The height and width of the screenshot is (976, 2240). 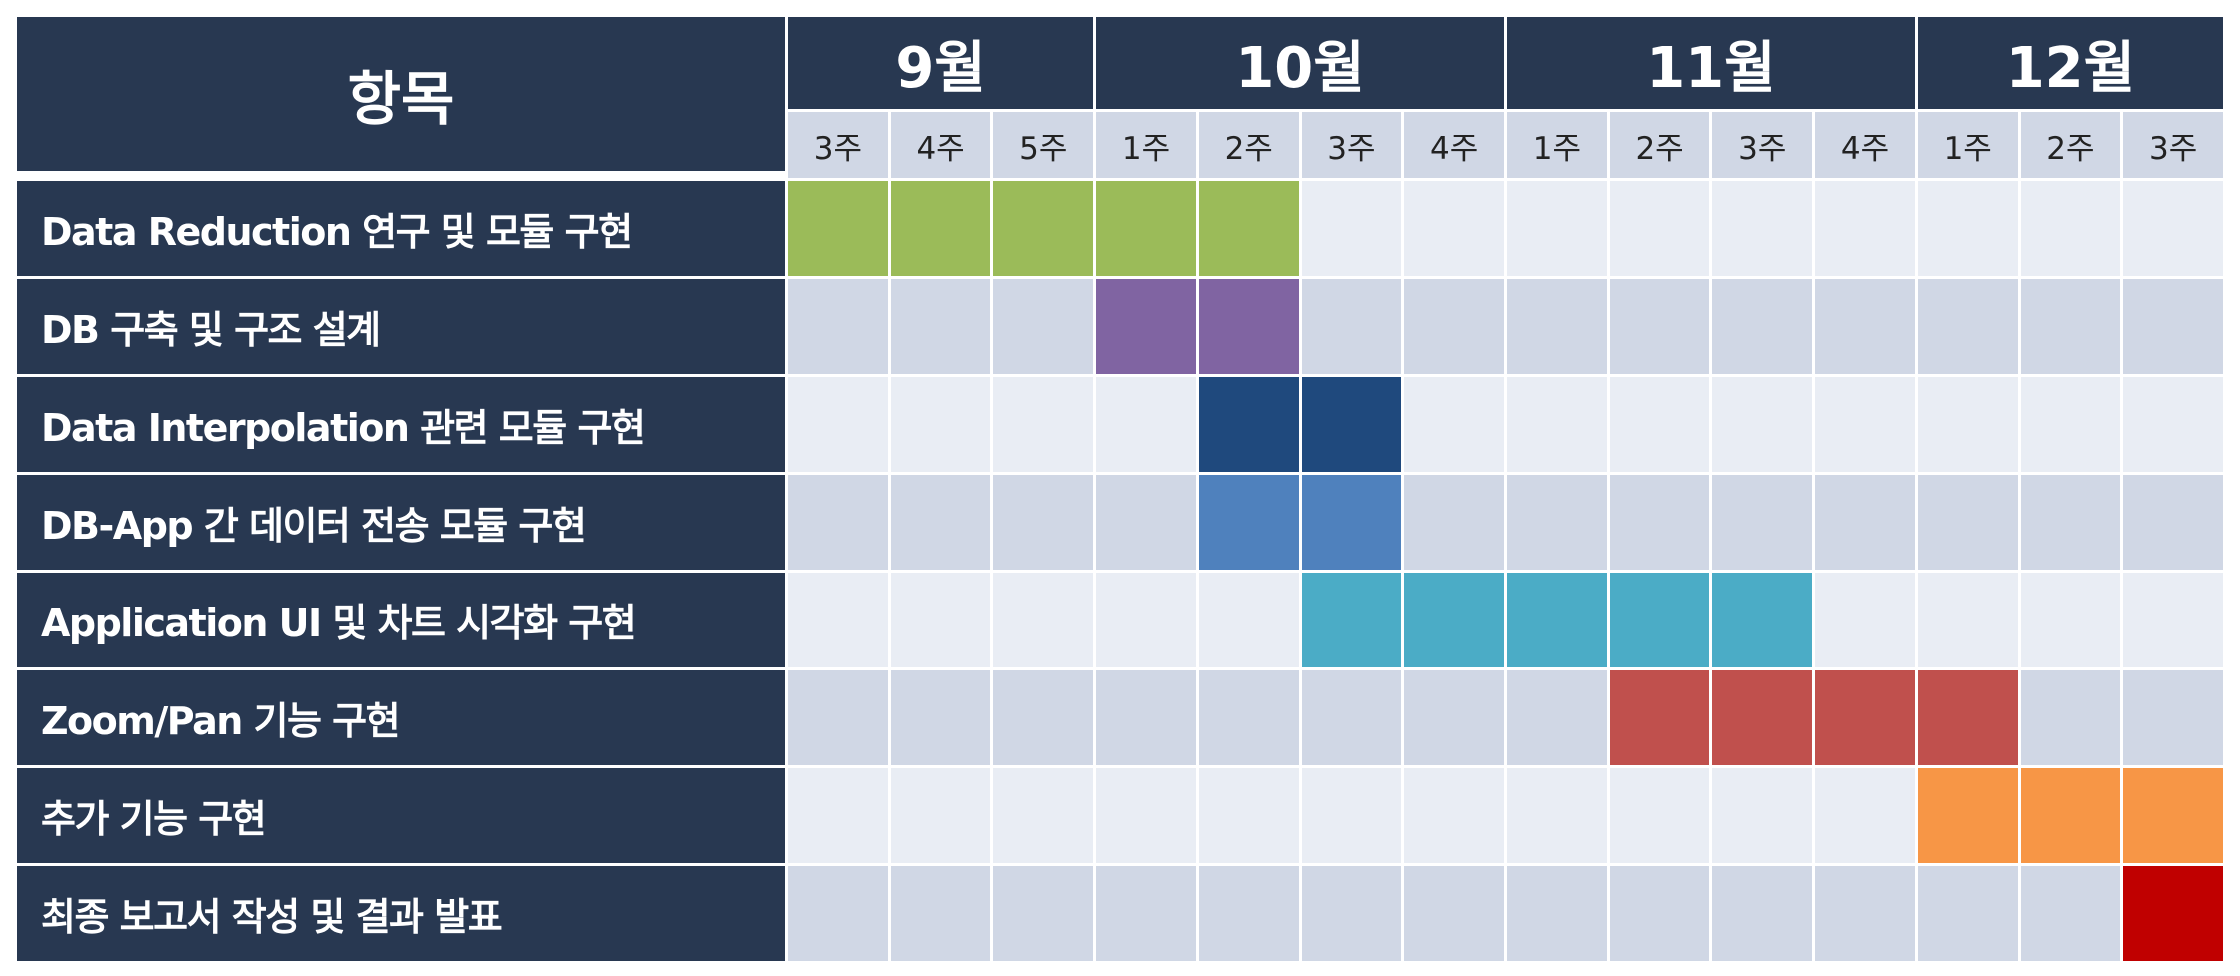 What do you see at coordinates (401, 620) in the screenshot?
I see `task-label: Application UI 및 차트 시각화 구현` at bounding box center [401, 620].